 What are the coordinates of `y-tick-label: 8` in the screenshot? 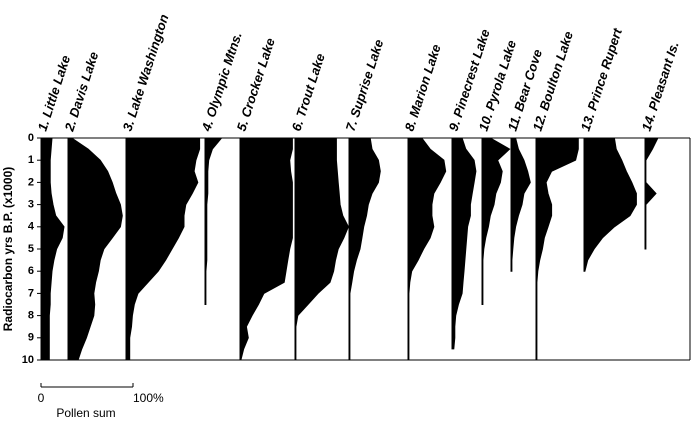 It's located at (31, 316).